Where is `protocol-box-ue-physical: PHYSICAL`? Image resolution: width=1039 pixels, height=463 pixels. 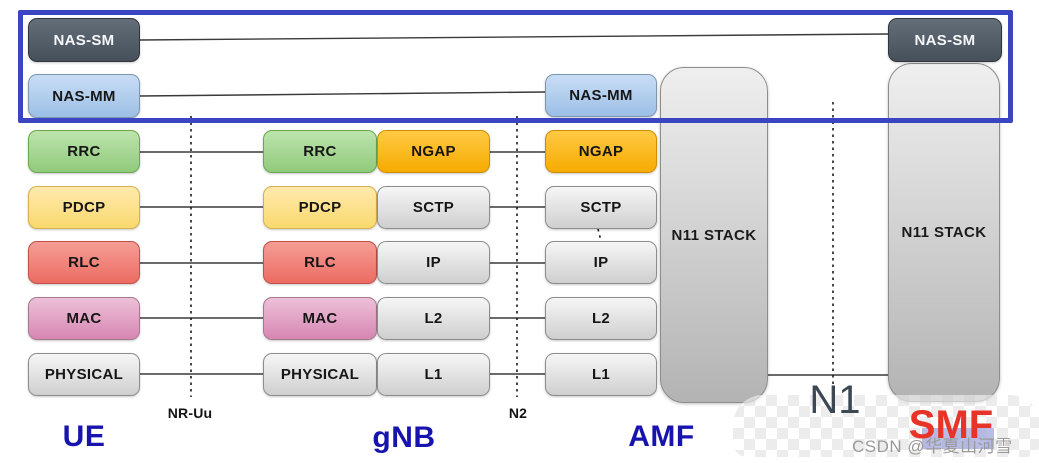
protocol-box-ue-physical: PHYSICAL is located at coordinates (84, 374).